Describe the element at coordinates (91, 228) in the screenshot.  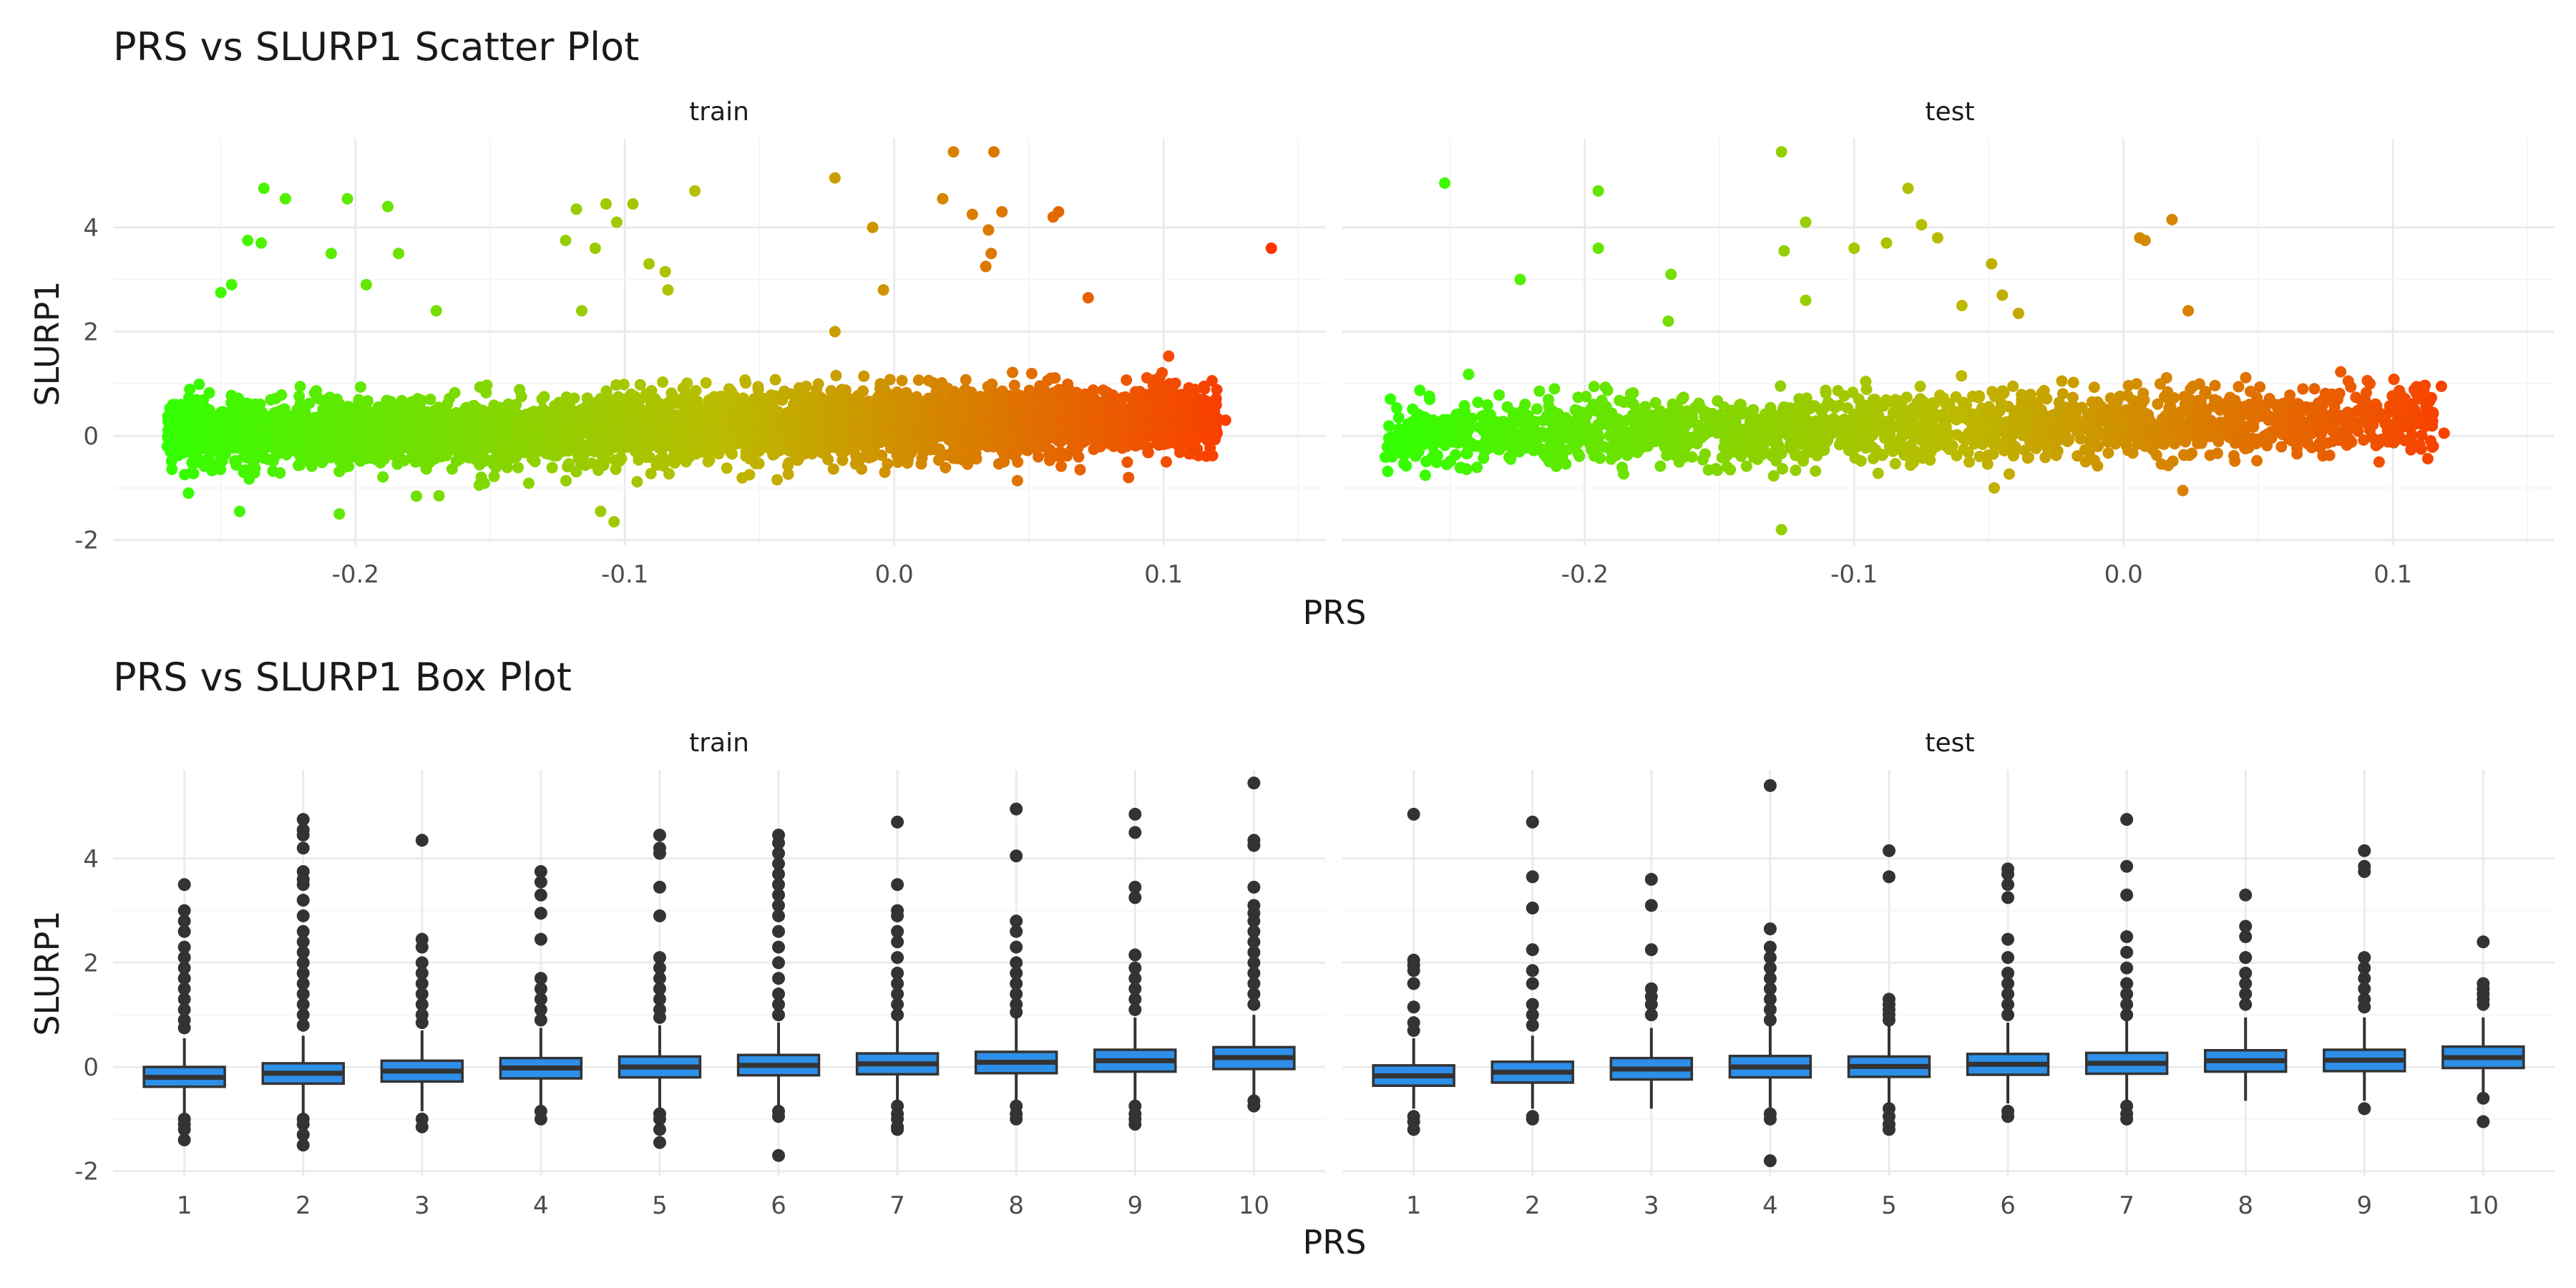
I see `scatter-y-tick-label: 4` at that location.